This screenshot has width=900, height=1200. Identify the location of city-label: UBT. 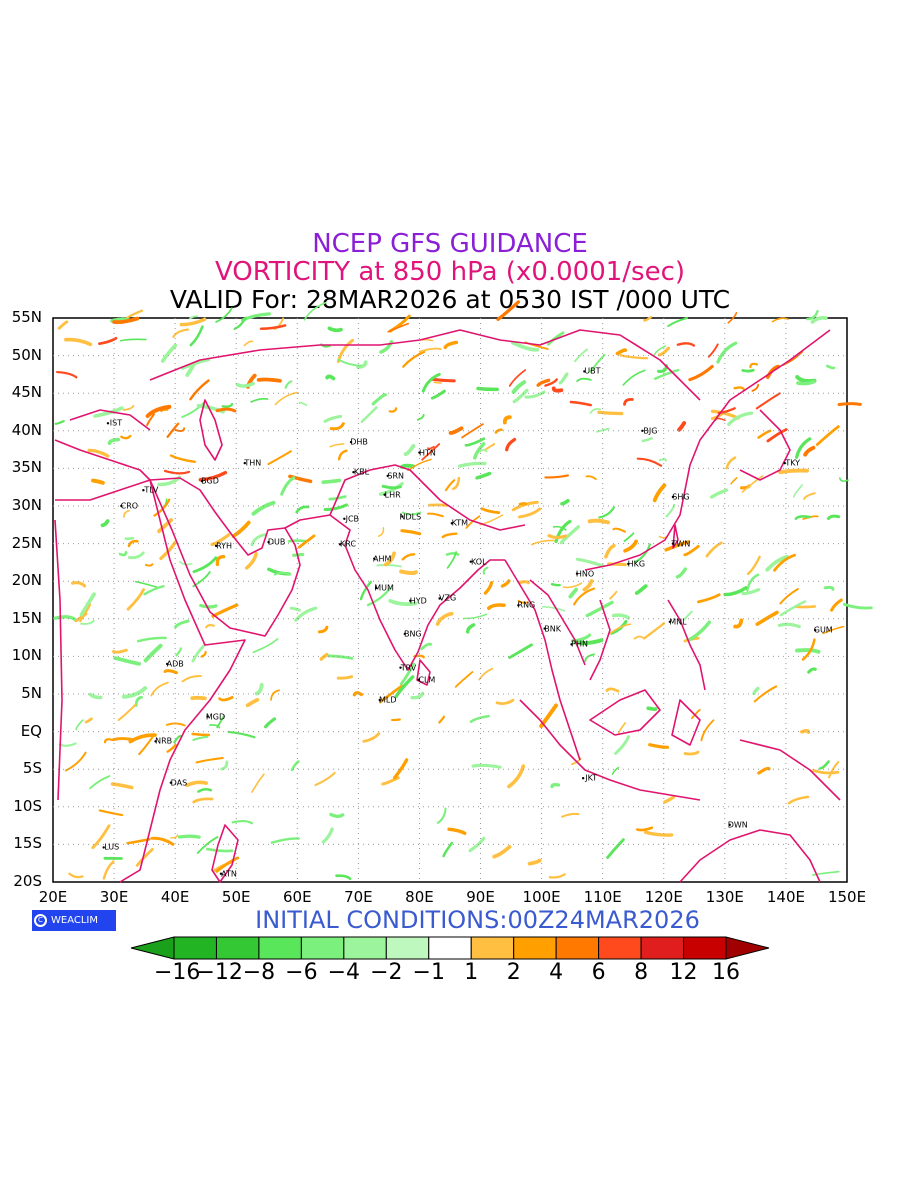
(592, 371).